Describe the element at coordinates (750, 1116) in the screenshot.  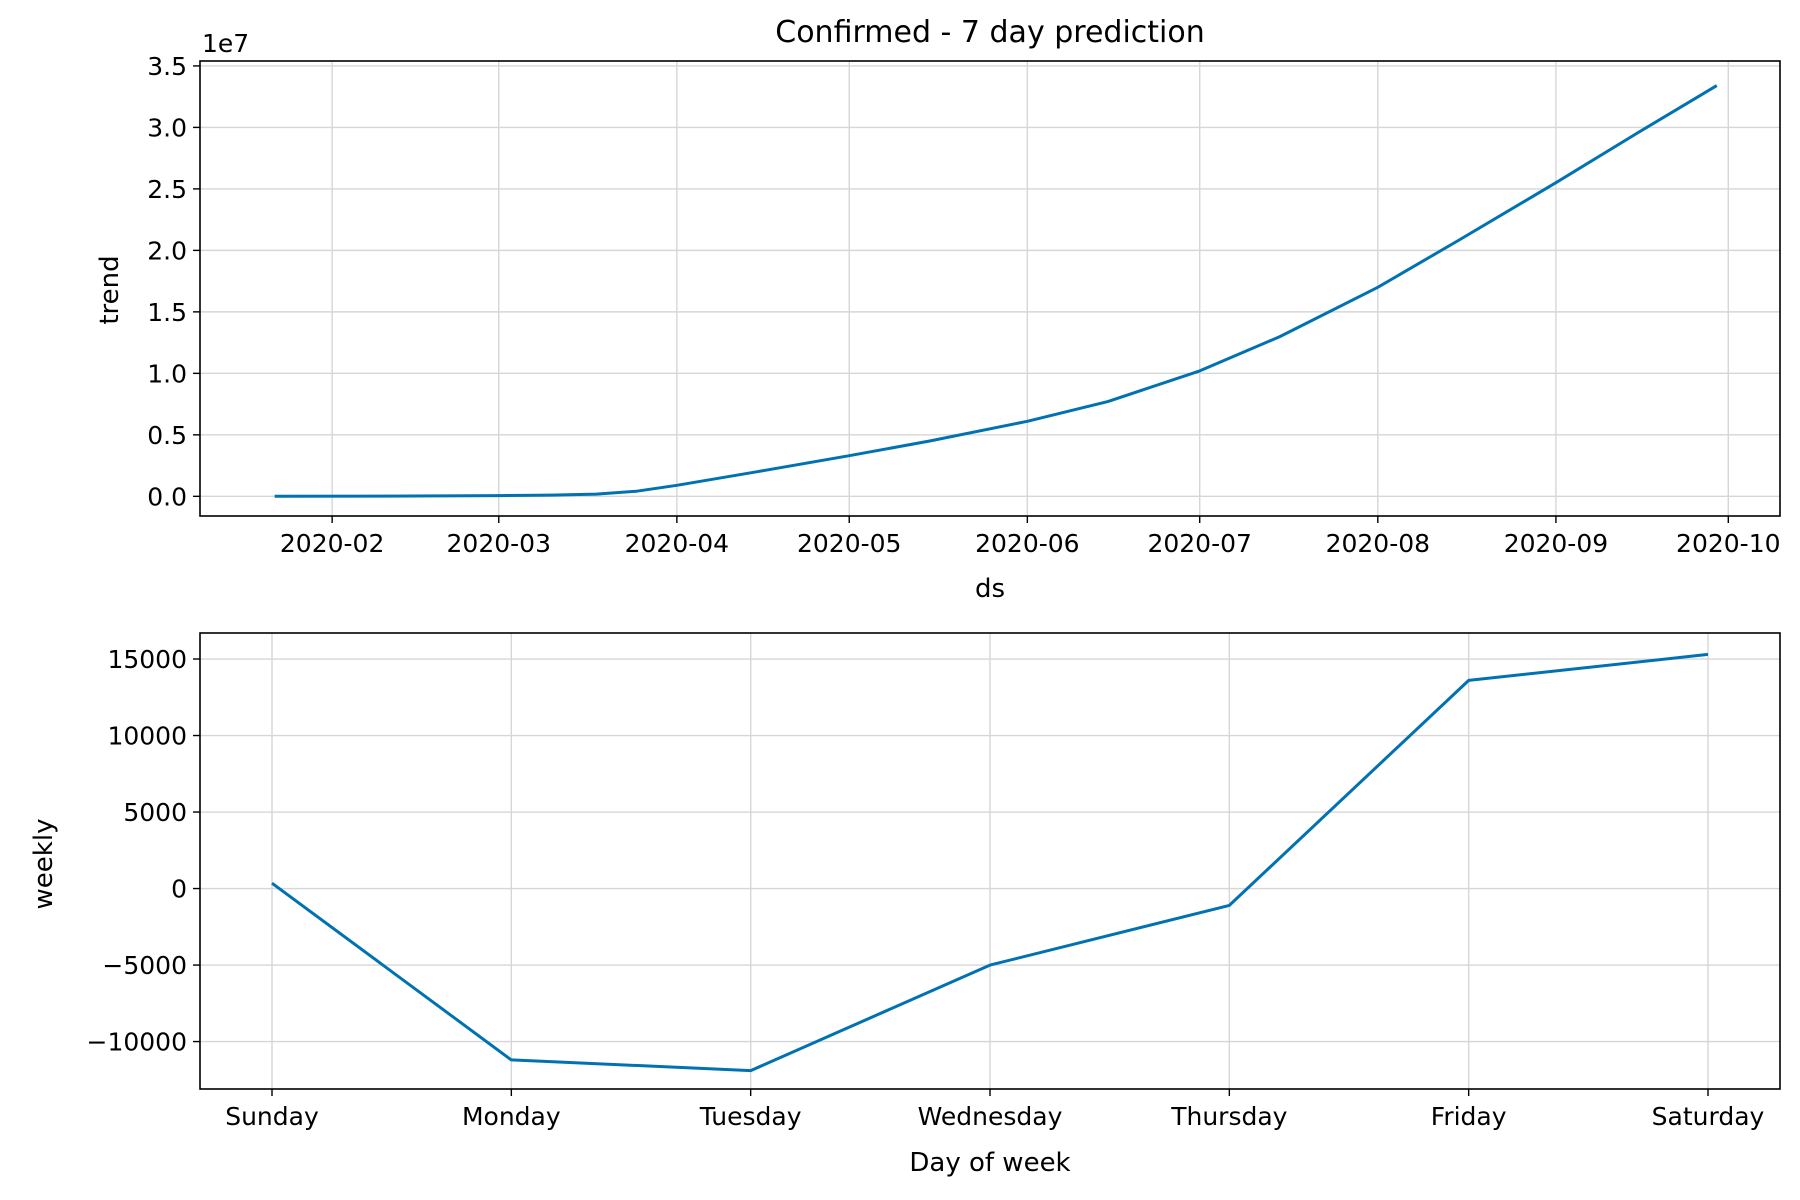
I see `weekly-x-tick-label: Tuesday` at that location.